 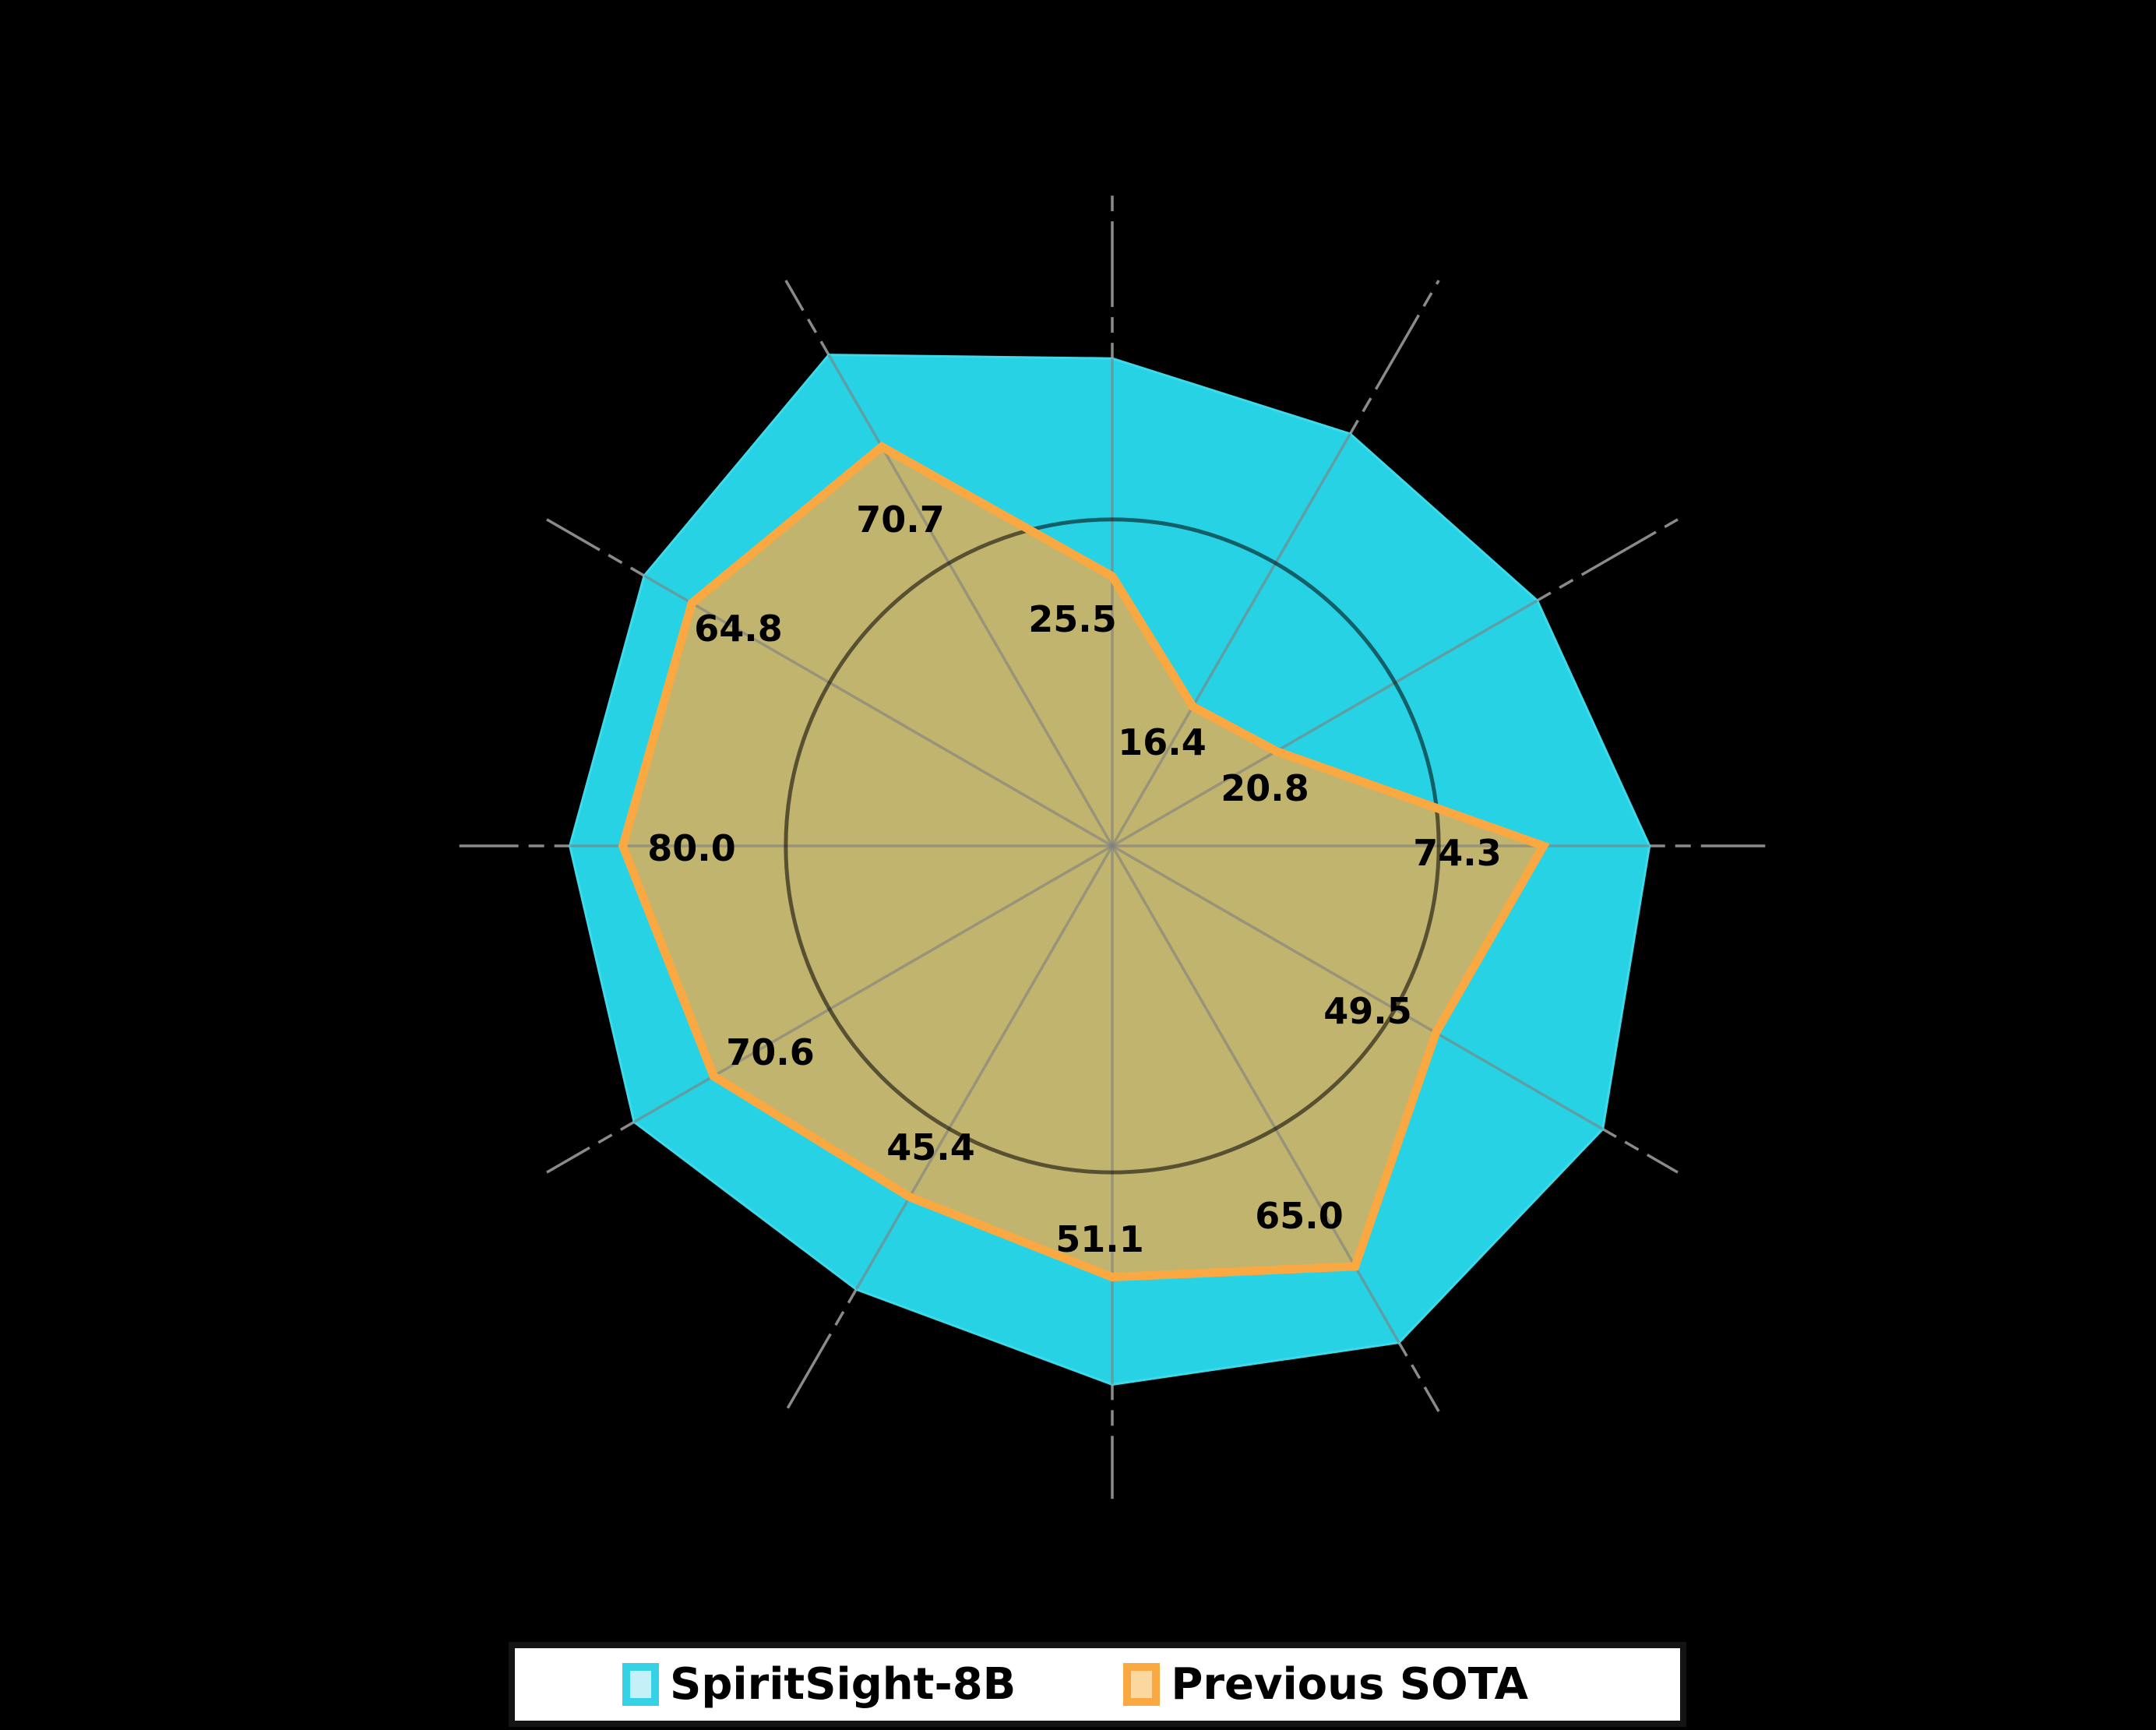 What do you see at coordinates (900, 520) in the screenshot?
I see `sota-value-label-11: 70.7` at bounding box center [900, 520].